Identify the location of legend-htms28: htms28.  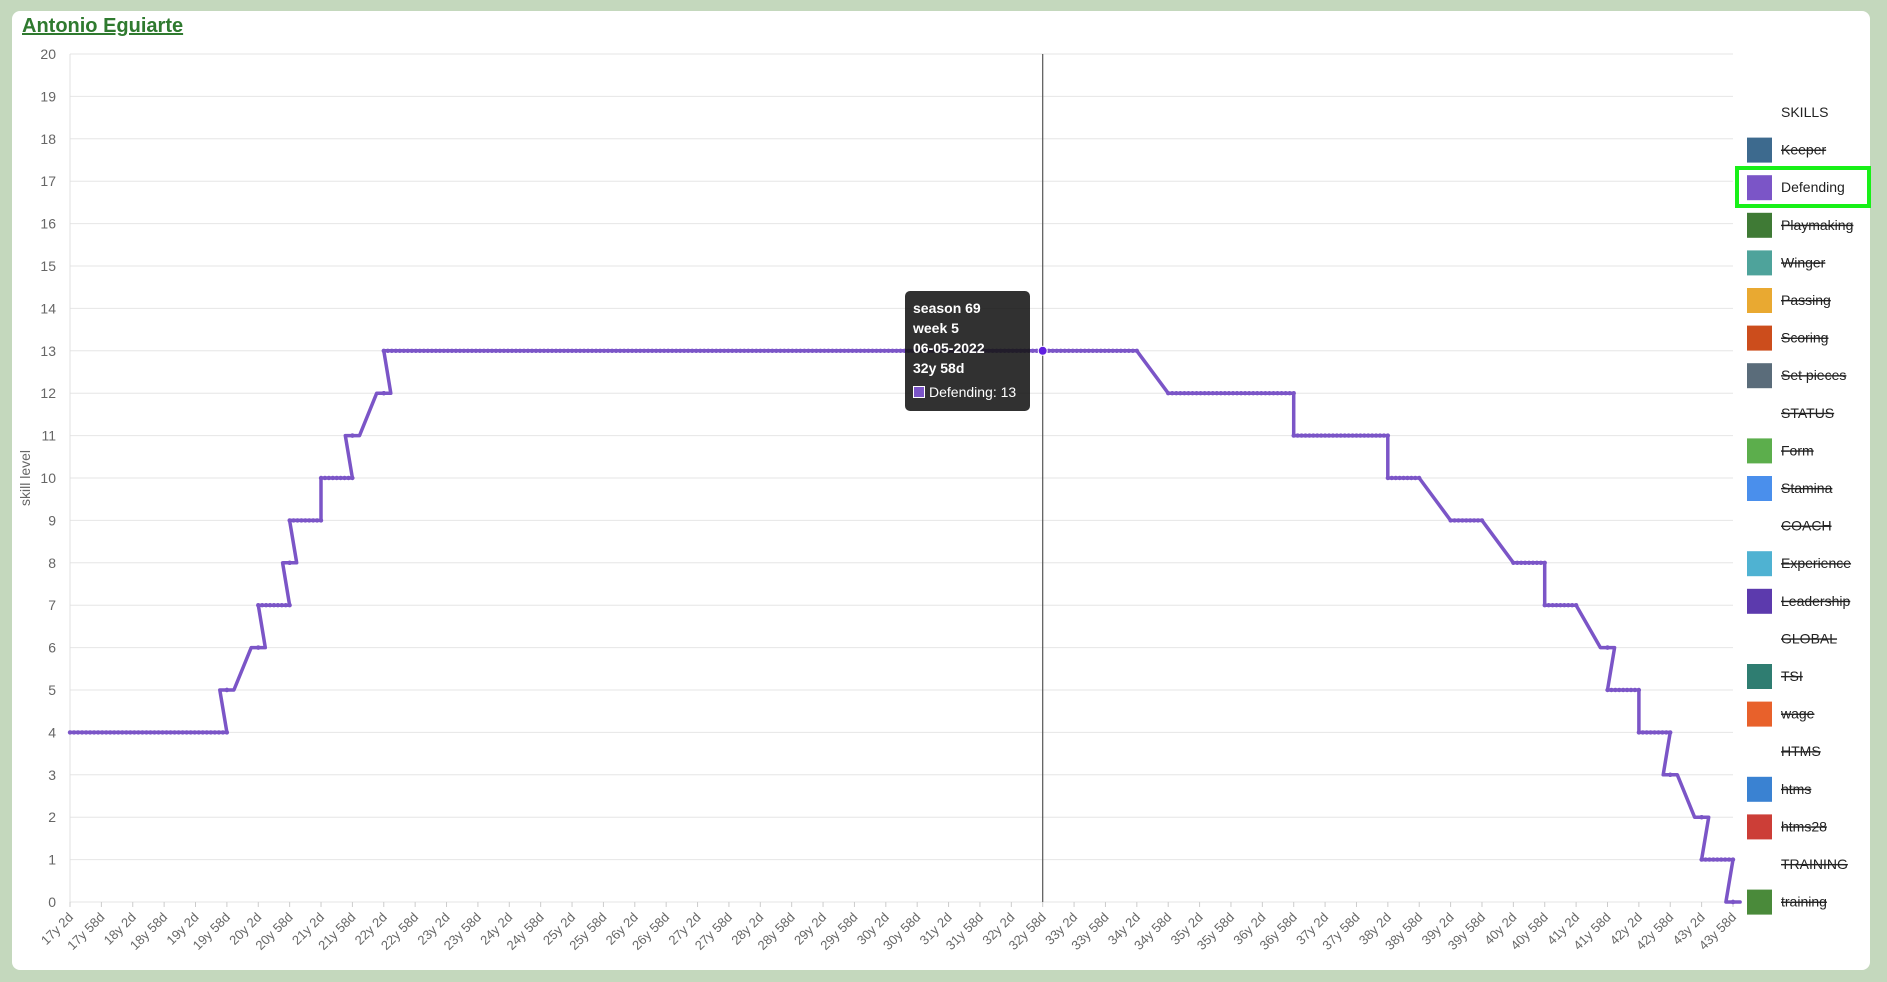
(1787, 827).